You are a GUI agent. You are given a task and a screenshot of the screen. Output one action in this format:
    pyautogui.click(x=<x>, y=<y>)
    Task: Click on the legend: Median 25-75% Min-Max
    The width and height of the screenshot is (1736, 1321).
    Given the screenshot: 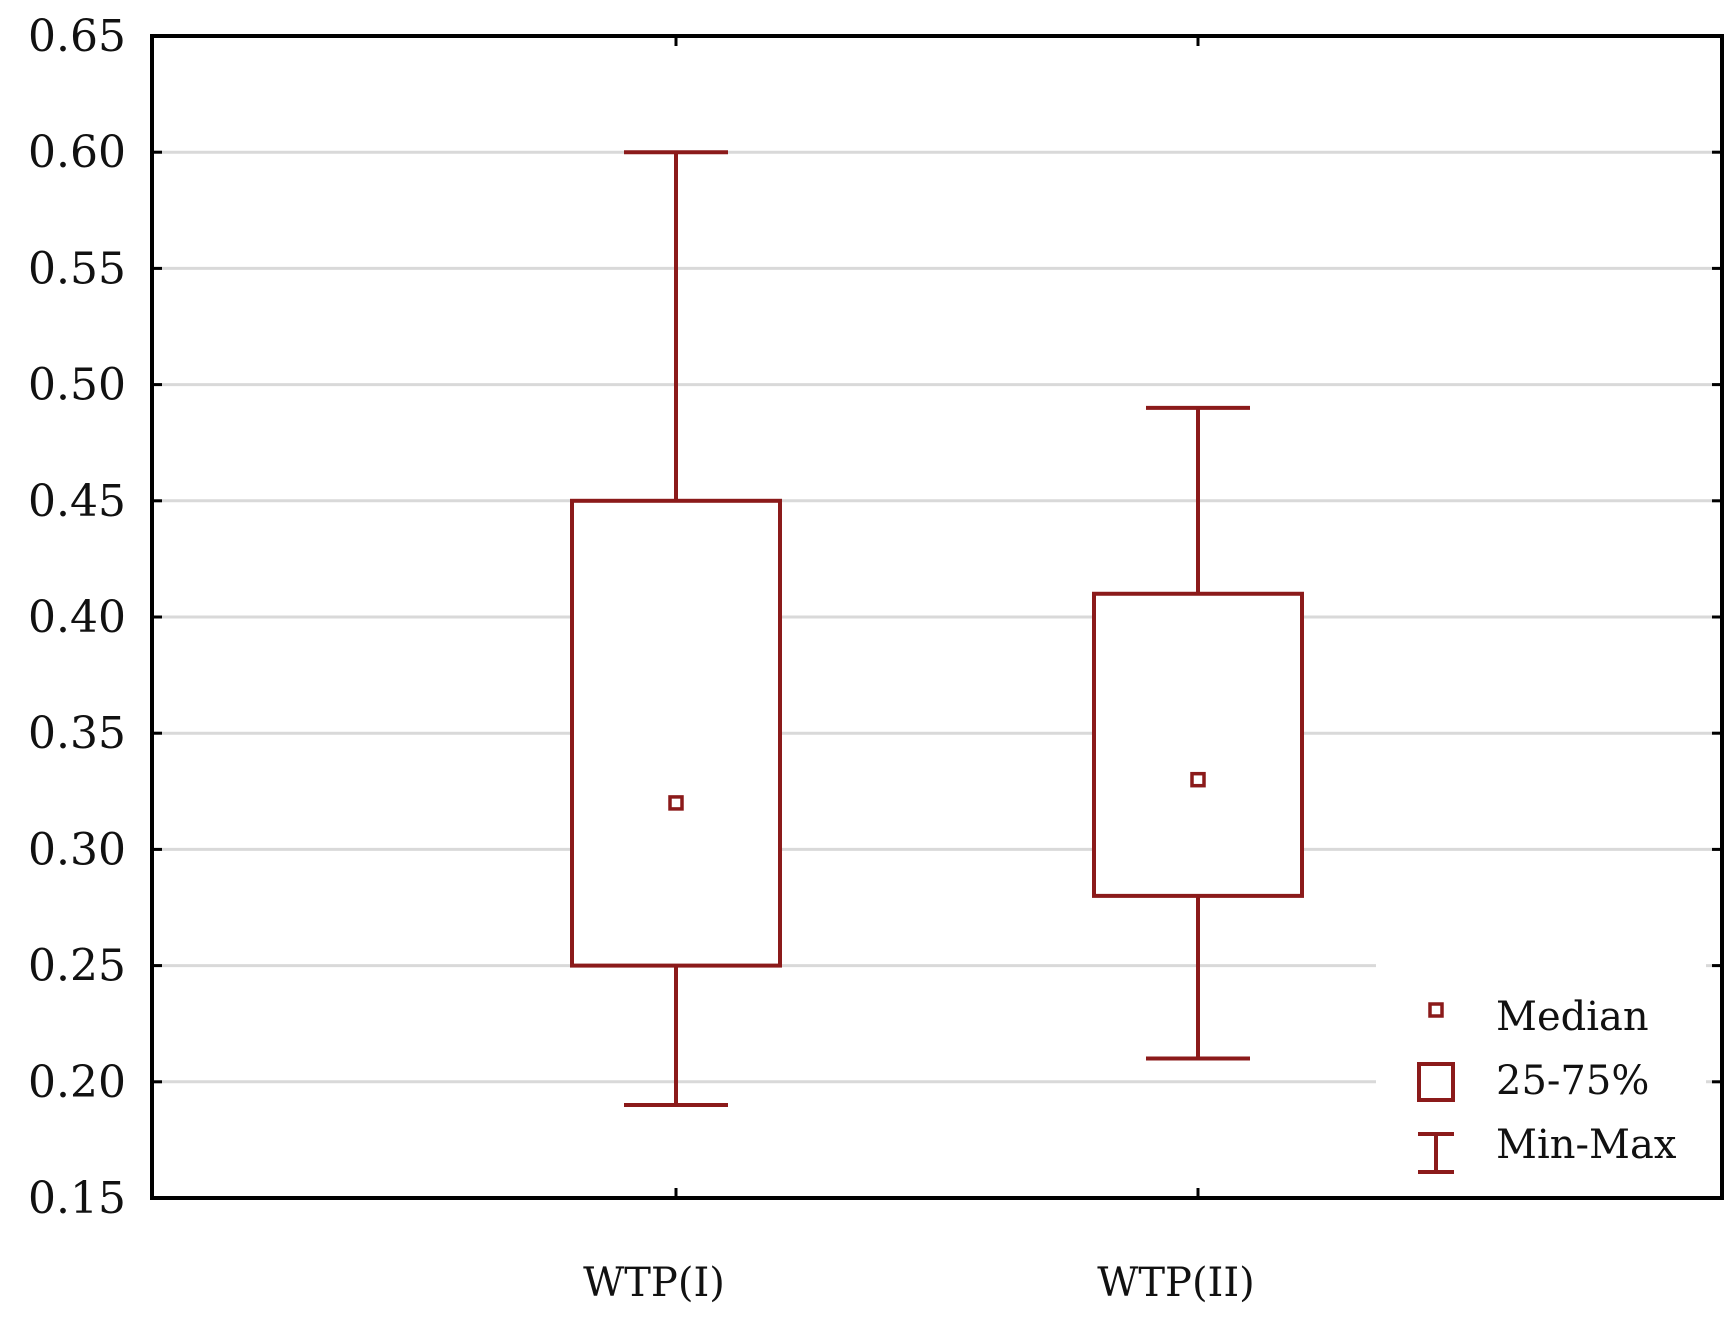 What is the action you would take?
    pyautogui.click(x=1541, y=1071)
    